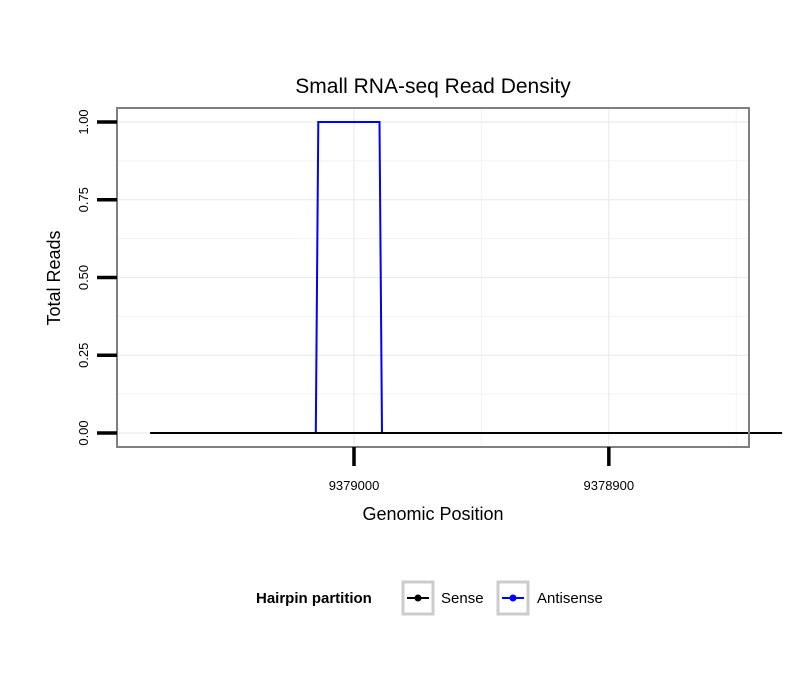 This screenshot has height=690, width=810. I want to click on legend: Hairpin partition Sense Antisense, so click(429, 598).